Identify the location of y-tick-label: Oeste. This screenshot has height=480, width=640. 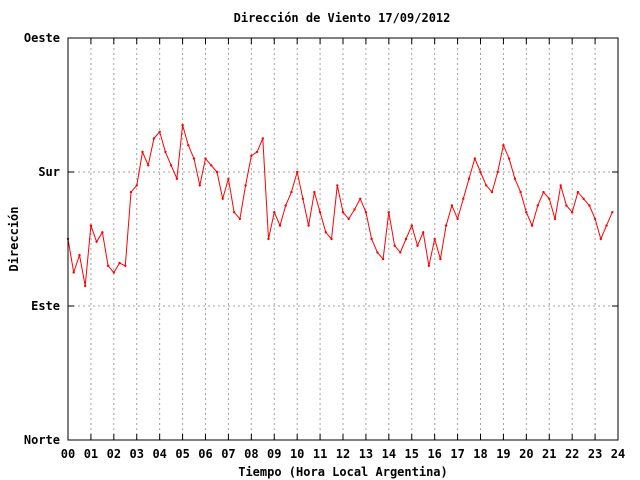
(42, 38).